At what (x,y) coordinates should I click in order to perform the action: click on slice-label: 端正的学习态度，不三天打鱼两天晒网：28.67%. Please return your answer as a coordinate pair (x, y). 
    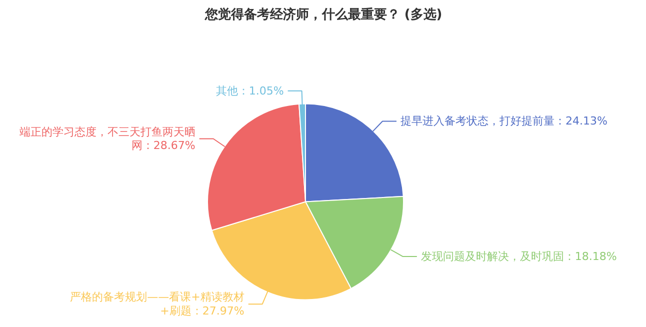
    Looking at the image, I should click on (107, 138).